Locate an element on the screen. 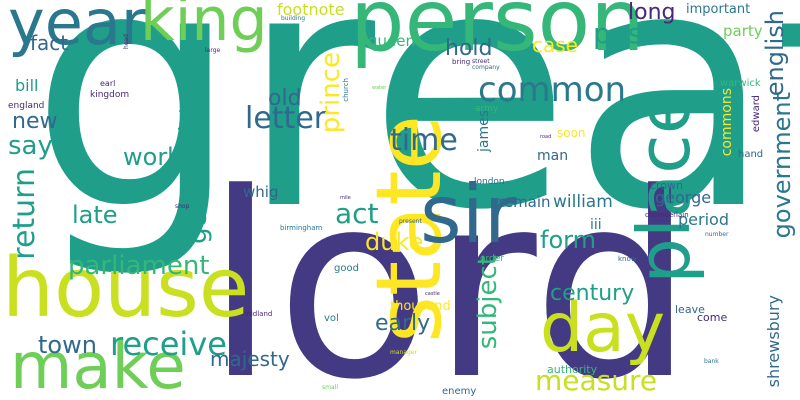  word-warwick: warwick is located at coordinates (740, 83).